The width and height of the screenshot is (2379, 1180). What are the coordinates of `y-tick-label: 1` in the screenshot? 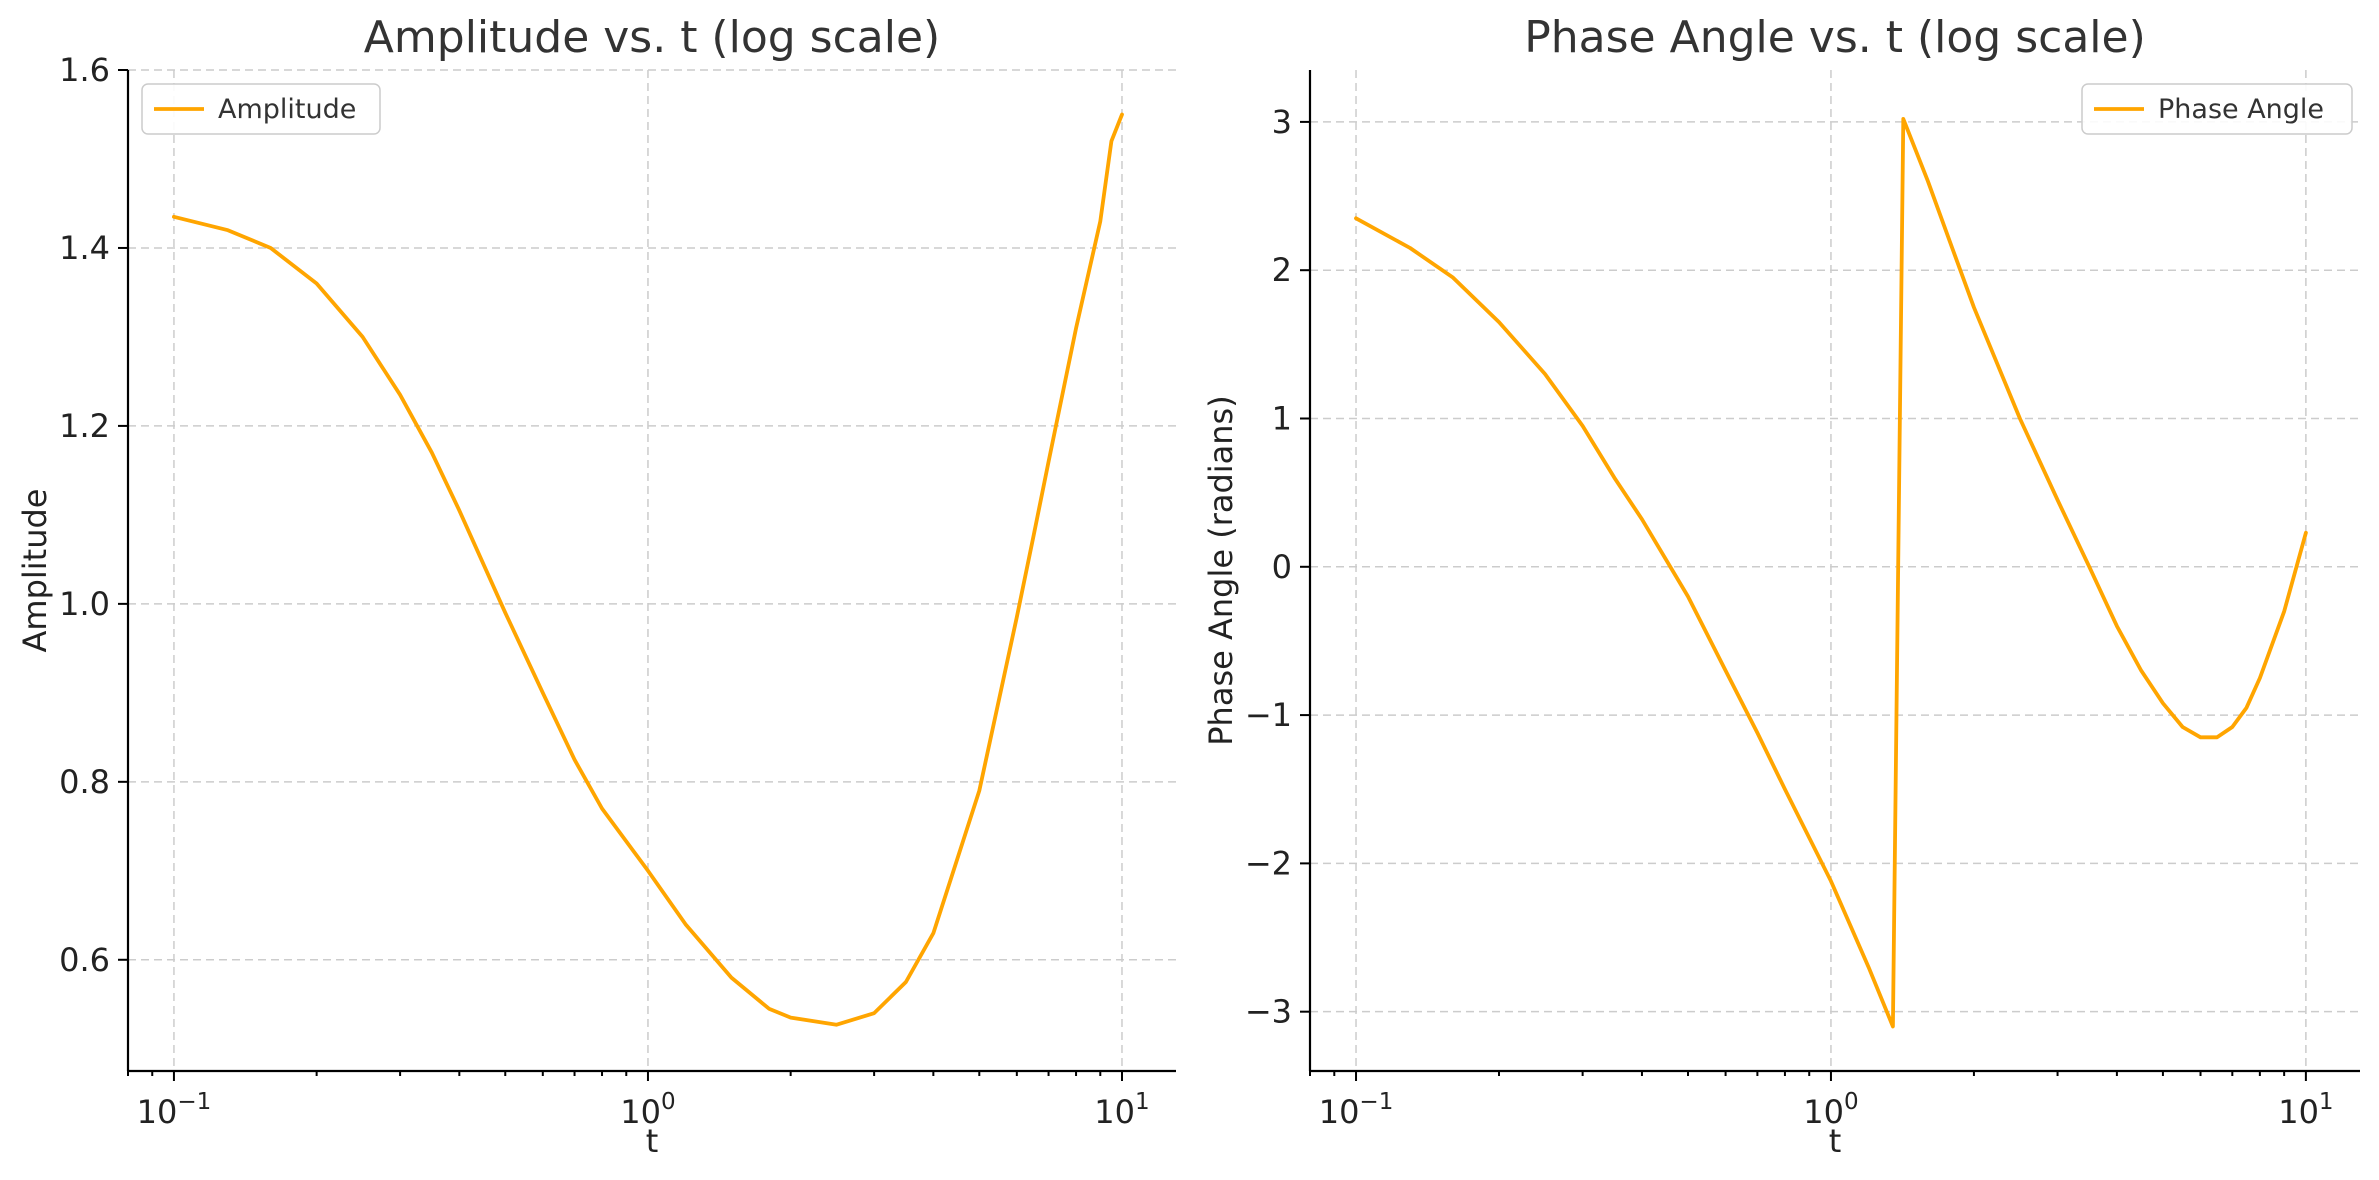 It's located at (1282, 418).